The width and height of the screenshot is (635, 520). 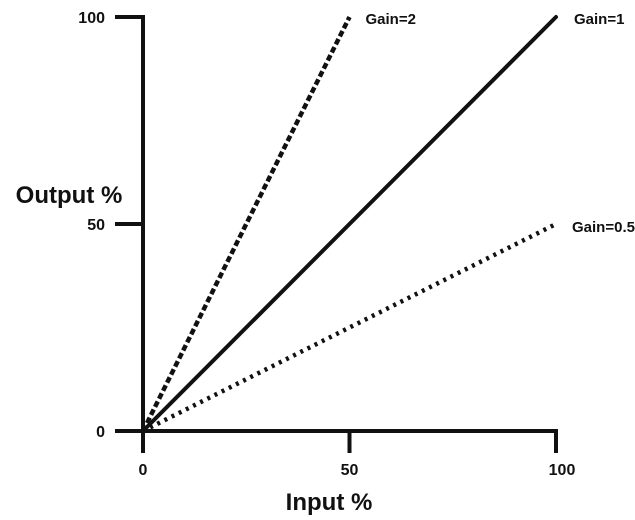 I want to click on x-tick-label: 0, so click(x=143, y=470).